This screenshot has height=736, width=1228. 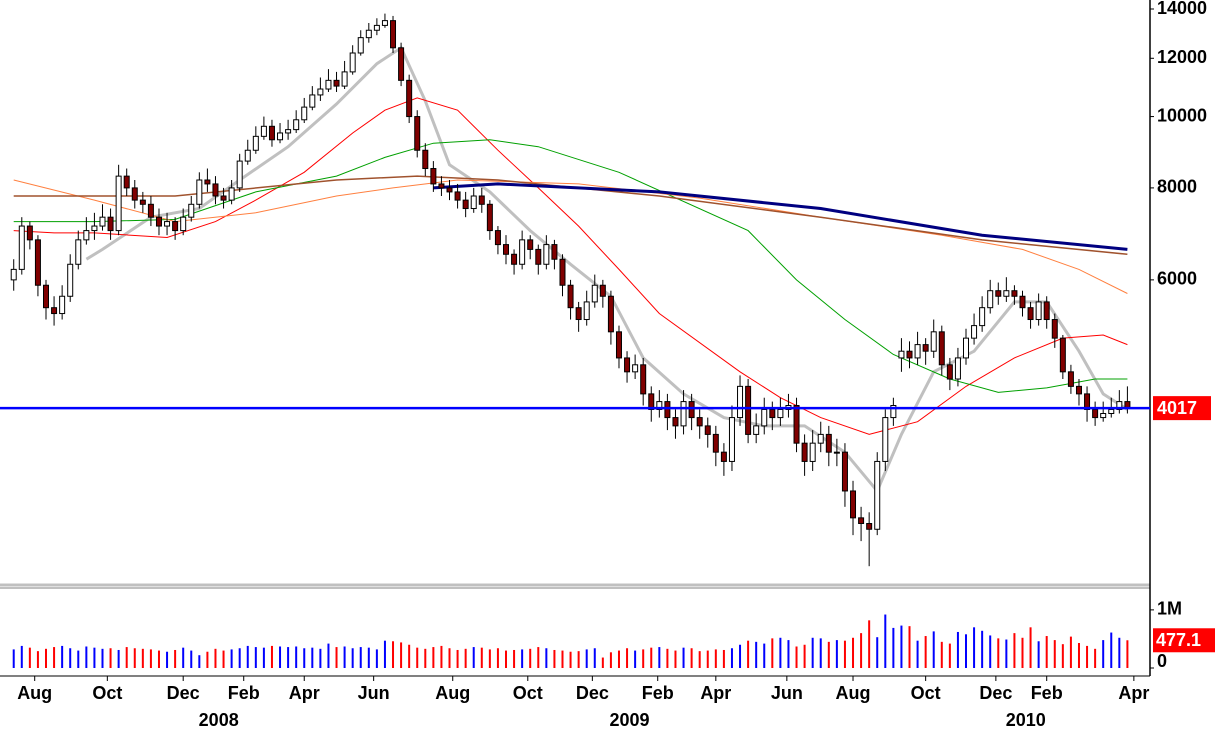 What do you see at coordinates (658, 693) in the screenshot?
I see `x-tick-label: Feb` at bounding box center [658, 693].